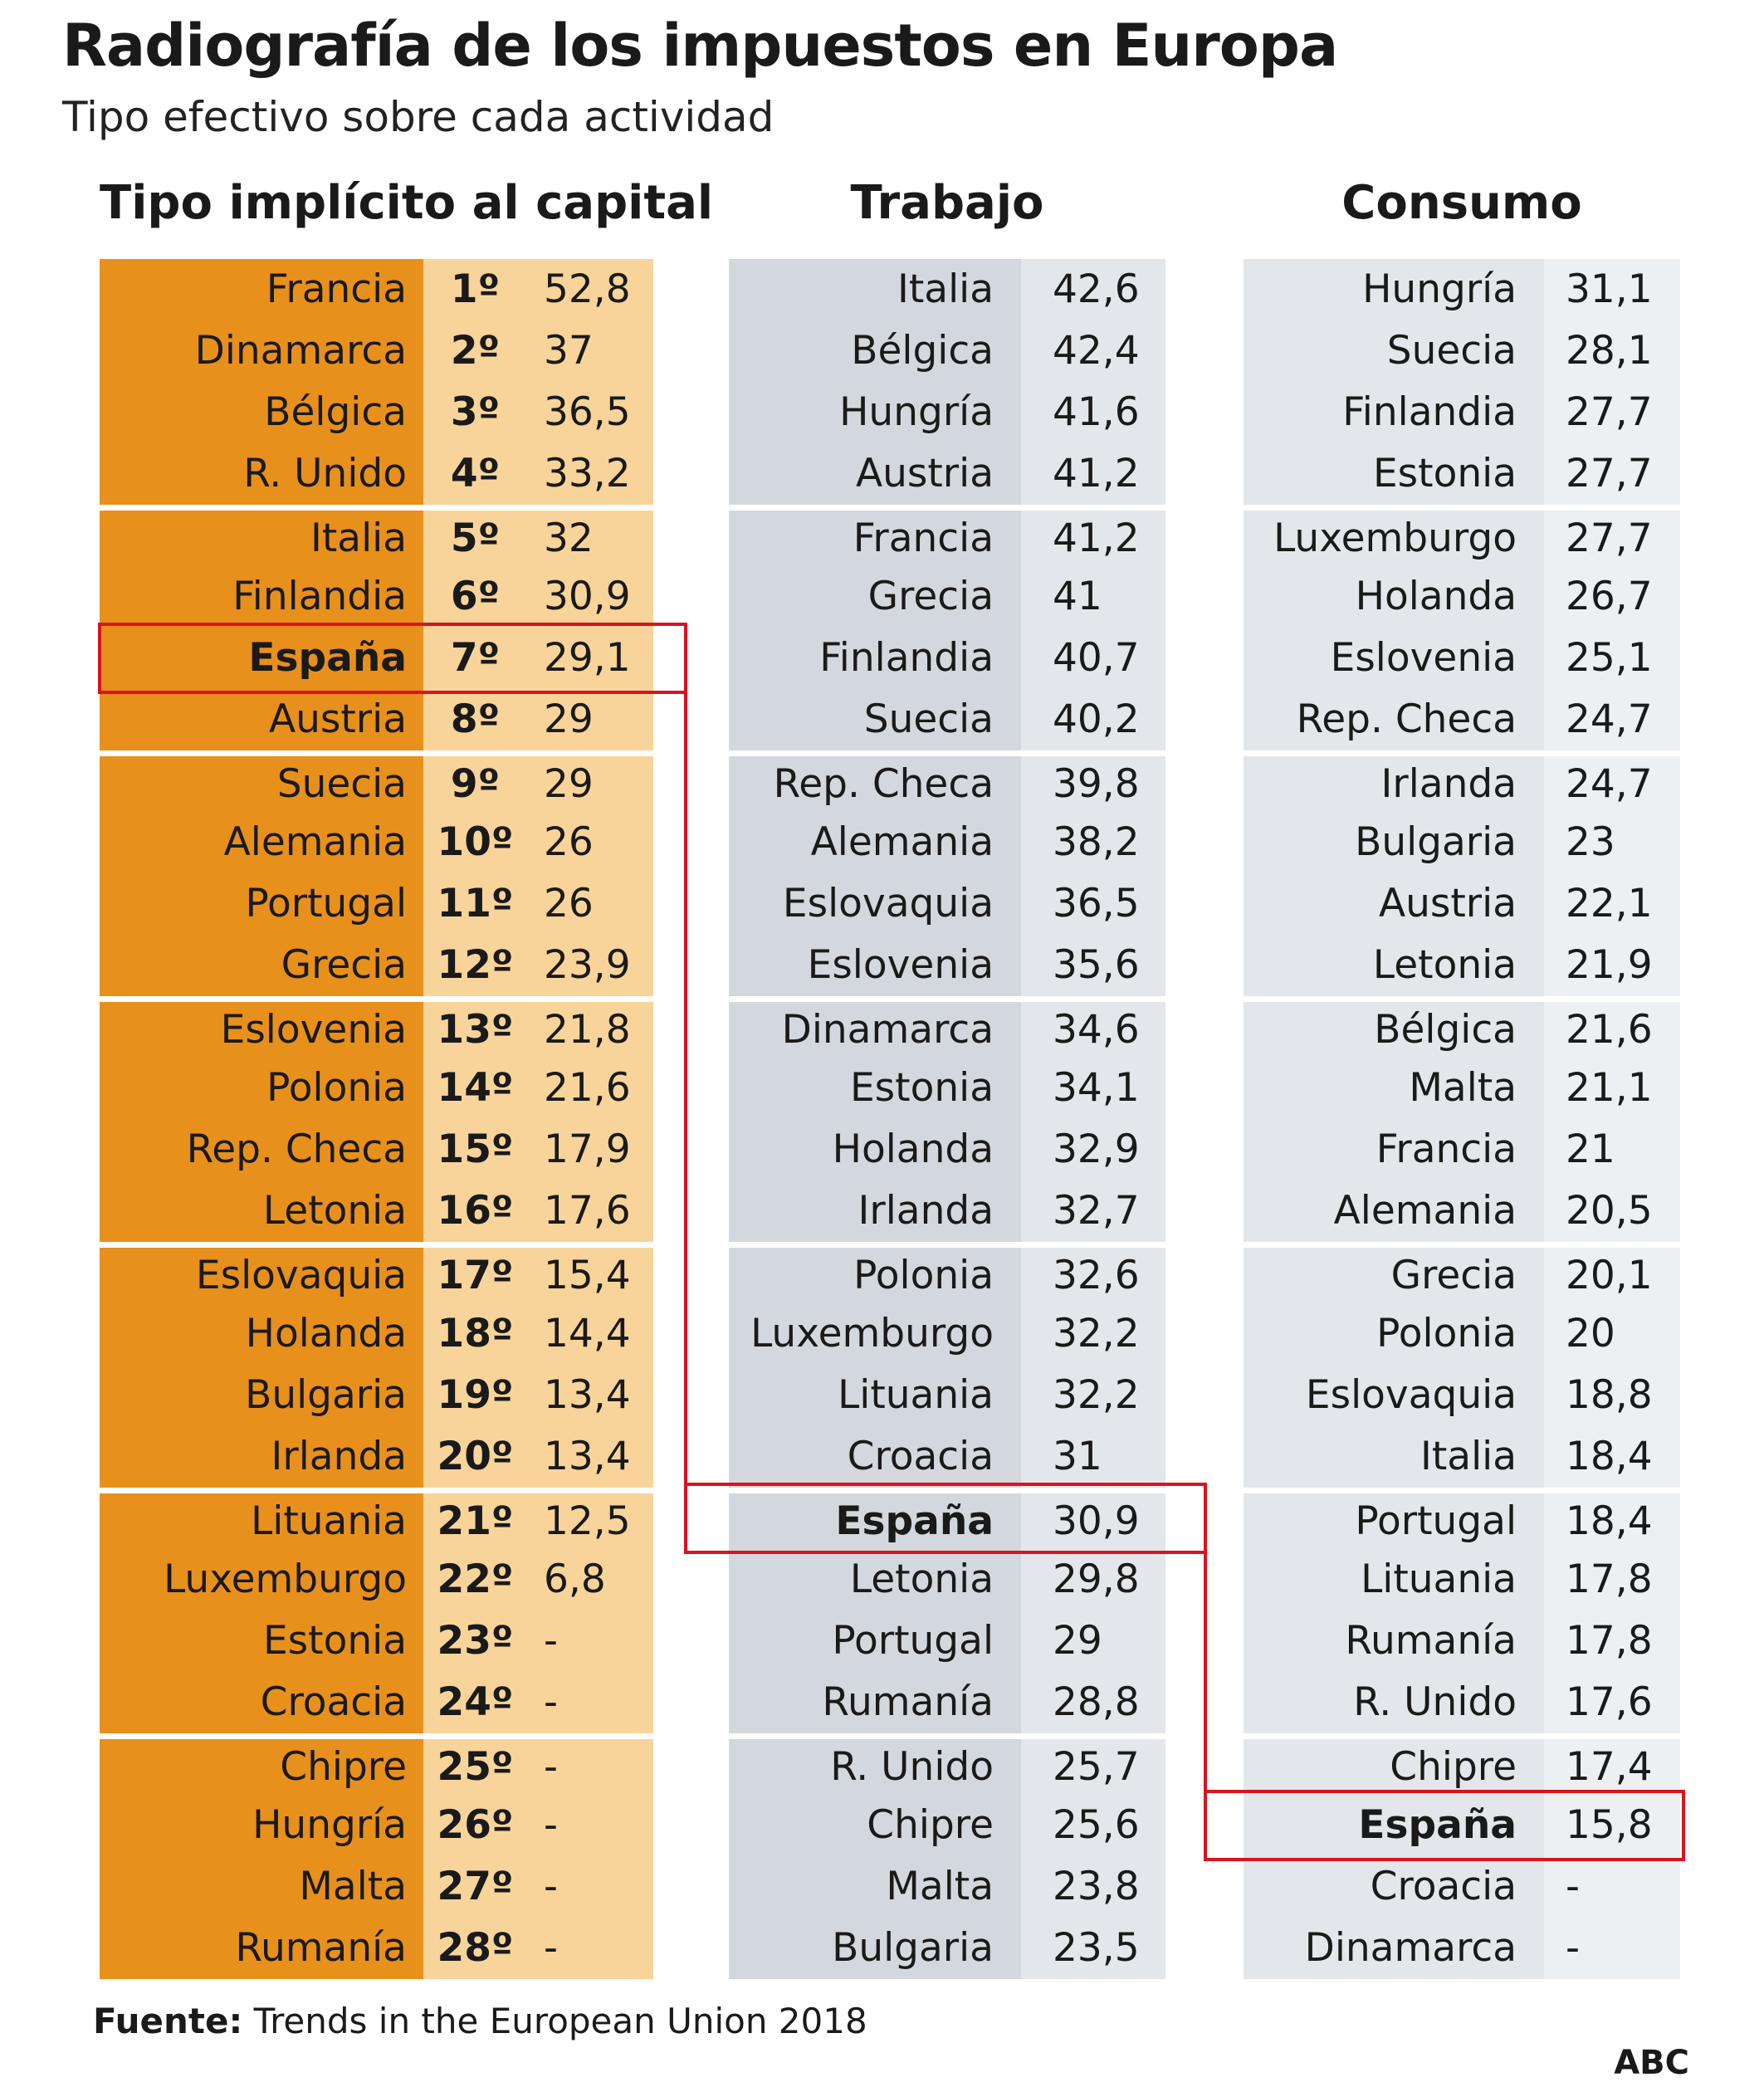 This screenshot has height=2082, width=1764. Describe the element at coordinates (1610, 1088) in the screenshot. I see `consumo-value: 21,1` at that location.